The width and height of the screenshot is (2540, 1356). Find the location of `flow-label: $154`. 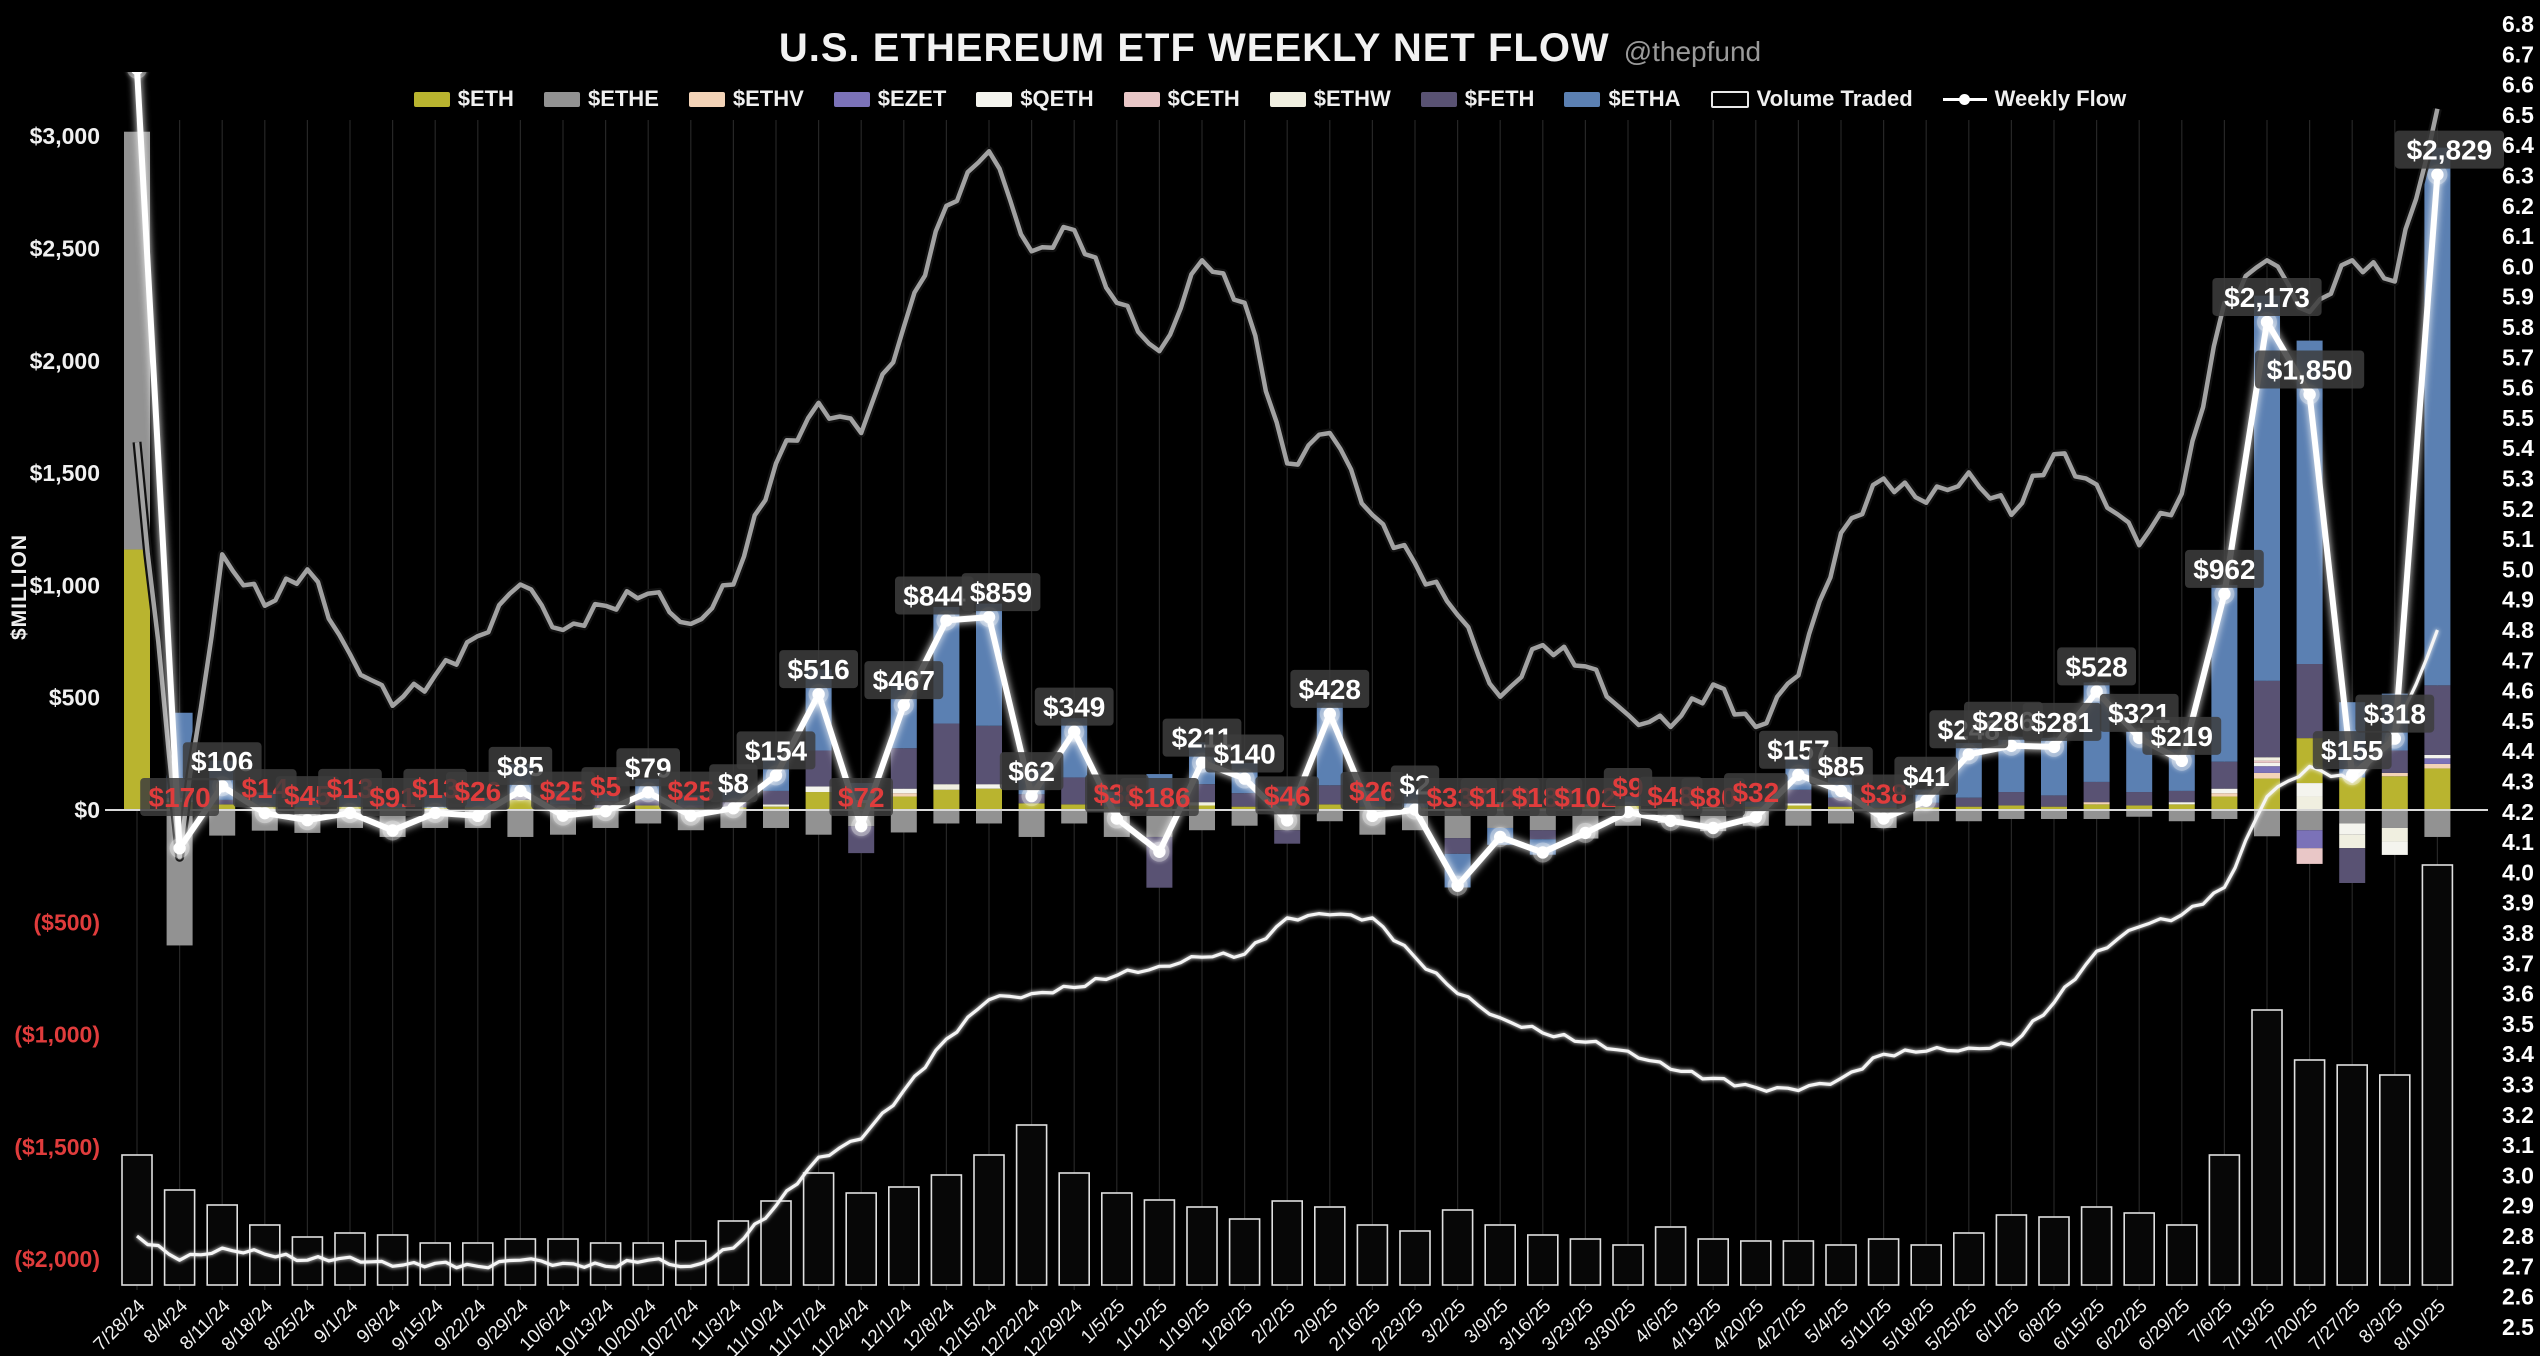

flow-label: $154 is located at coordinates (776, 750).